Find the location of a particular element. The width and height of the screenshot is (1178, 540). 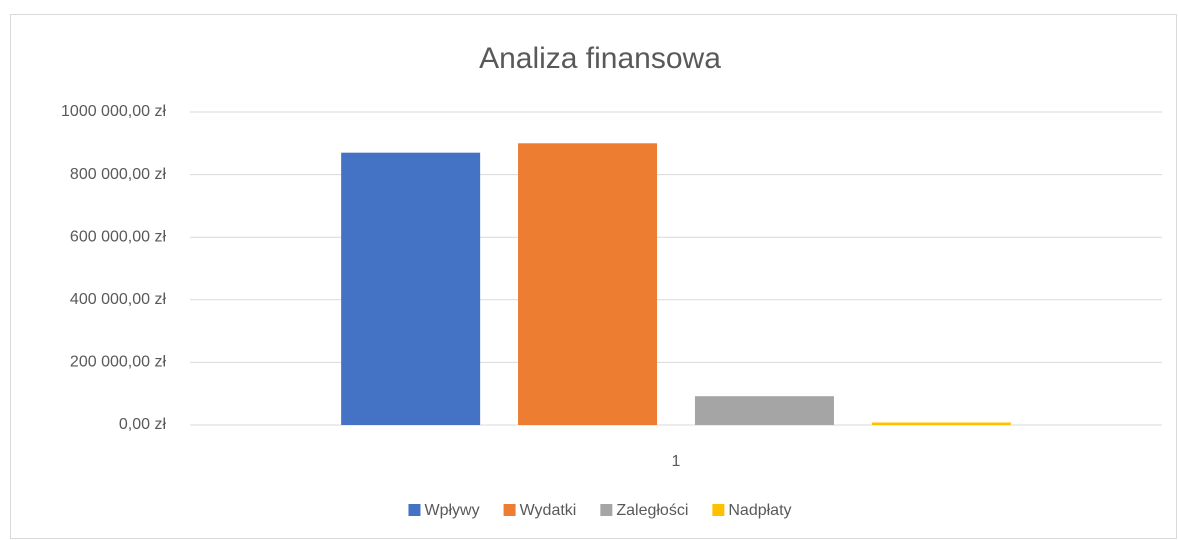

legend-label: Zaległości is located at coordinates (652, 510).